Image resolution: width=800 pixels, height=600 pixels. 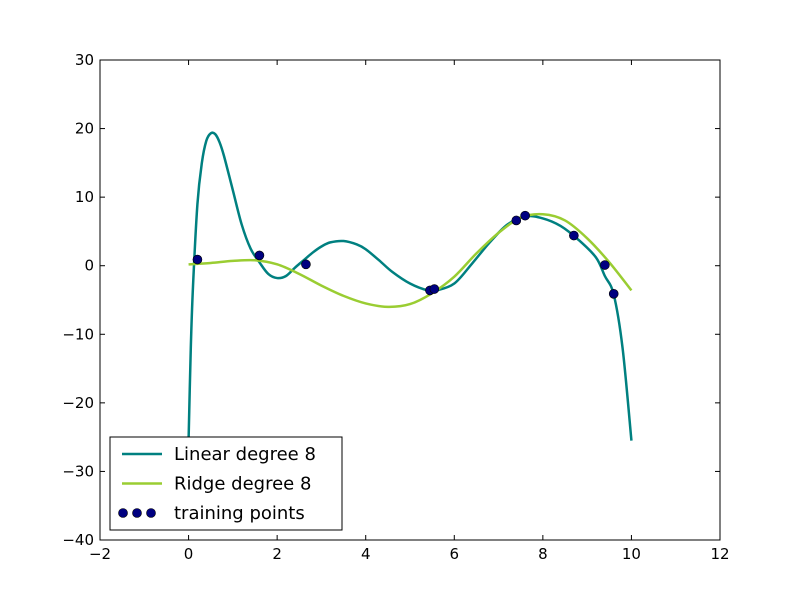 What do you see at coordinates (366, 554) in the screenshot?
I see `x-tick-label: 4` at bounding box center [366, 554].